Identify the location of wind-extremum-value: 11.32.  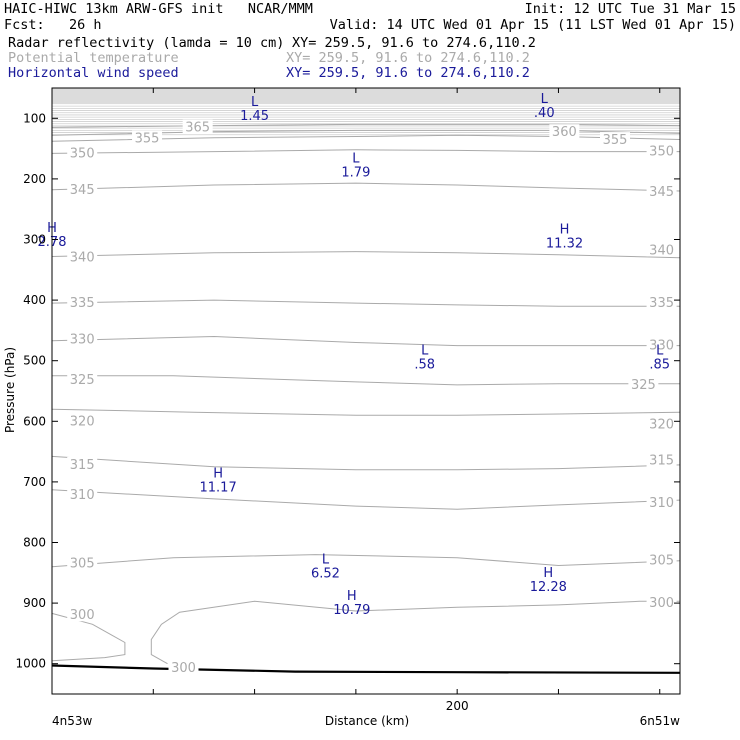
(564, 243).